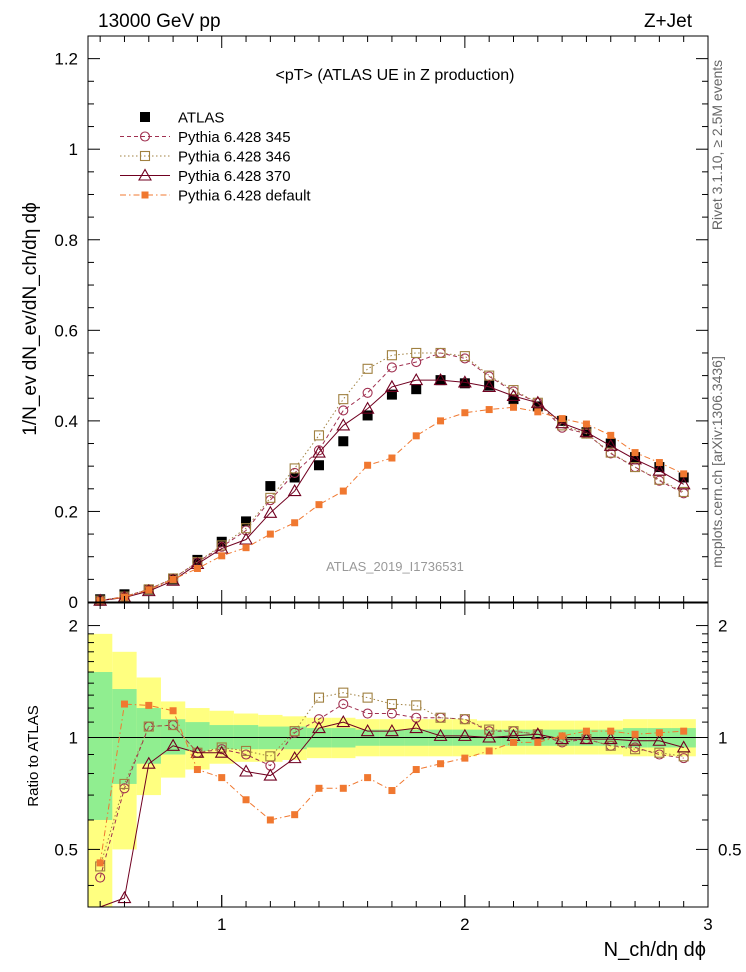 The height and width of the screenshot is (972, 746). I want to click on y-axis-label-text: 1/N_ev dN_ev/dN_ch/dη dϕ, so click(30, 319).